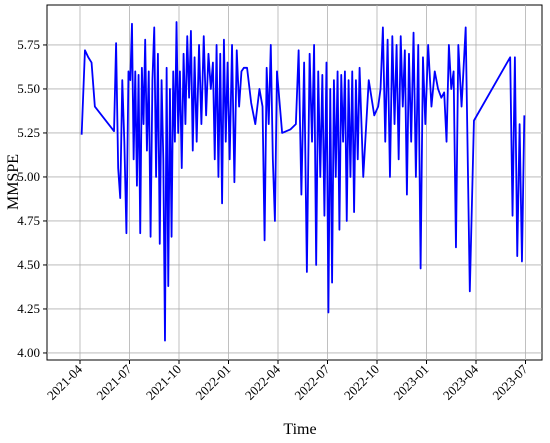 This screenshot has height=443, width=550. Describe the element at coordinates (410, 382) in the screenshot. I see `x-tick-label: 2023-01` at that location.